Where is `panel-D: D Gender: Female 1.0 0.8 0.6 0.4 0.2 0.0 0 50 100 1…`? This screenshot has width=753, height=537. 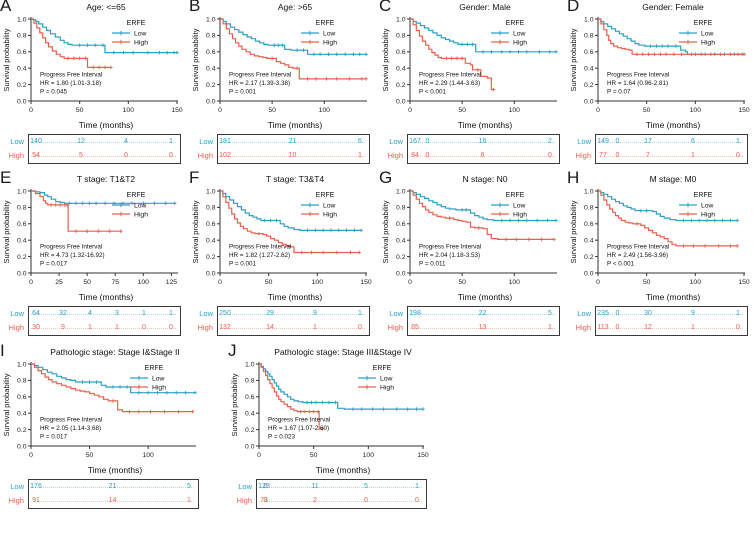 panel-D: D Gender: Female 1.0 0.8 0.6 0.4 0.2 0.0 0 50 100 1… is located at coordinates (660, 86).